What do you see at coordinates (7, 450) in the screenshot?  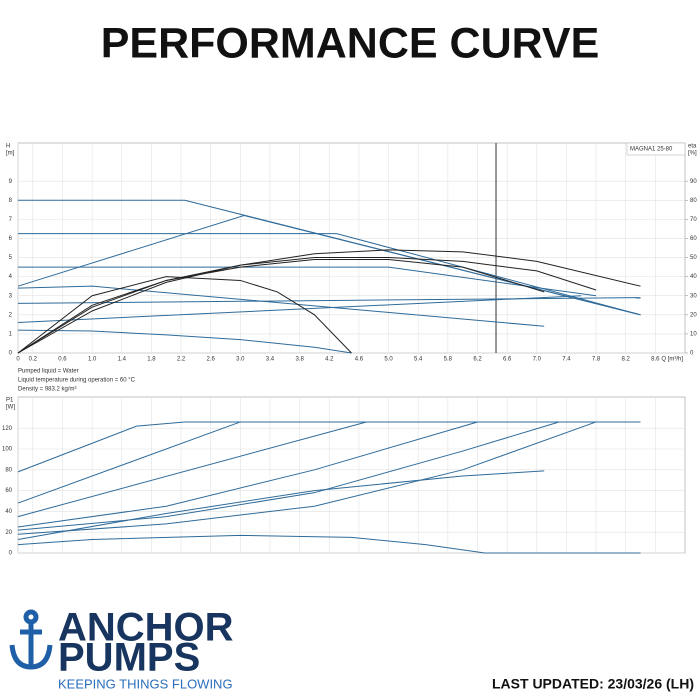 I see `y-tick-label: 100` at bounding box center [7, 450].